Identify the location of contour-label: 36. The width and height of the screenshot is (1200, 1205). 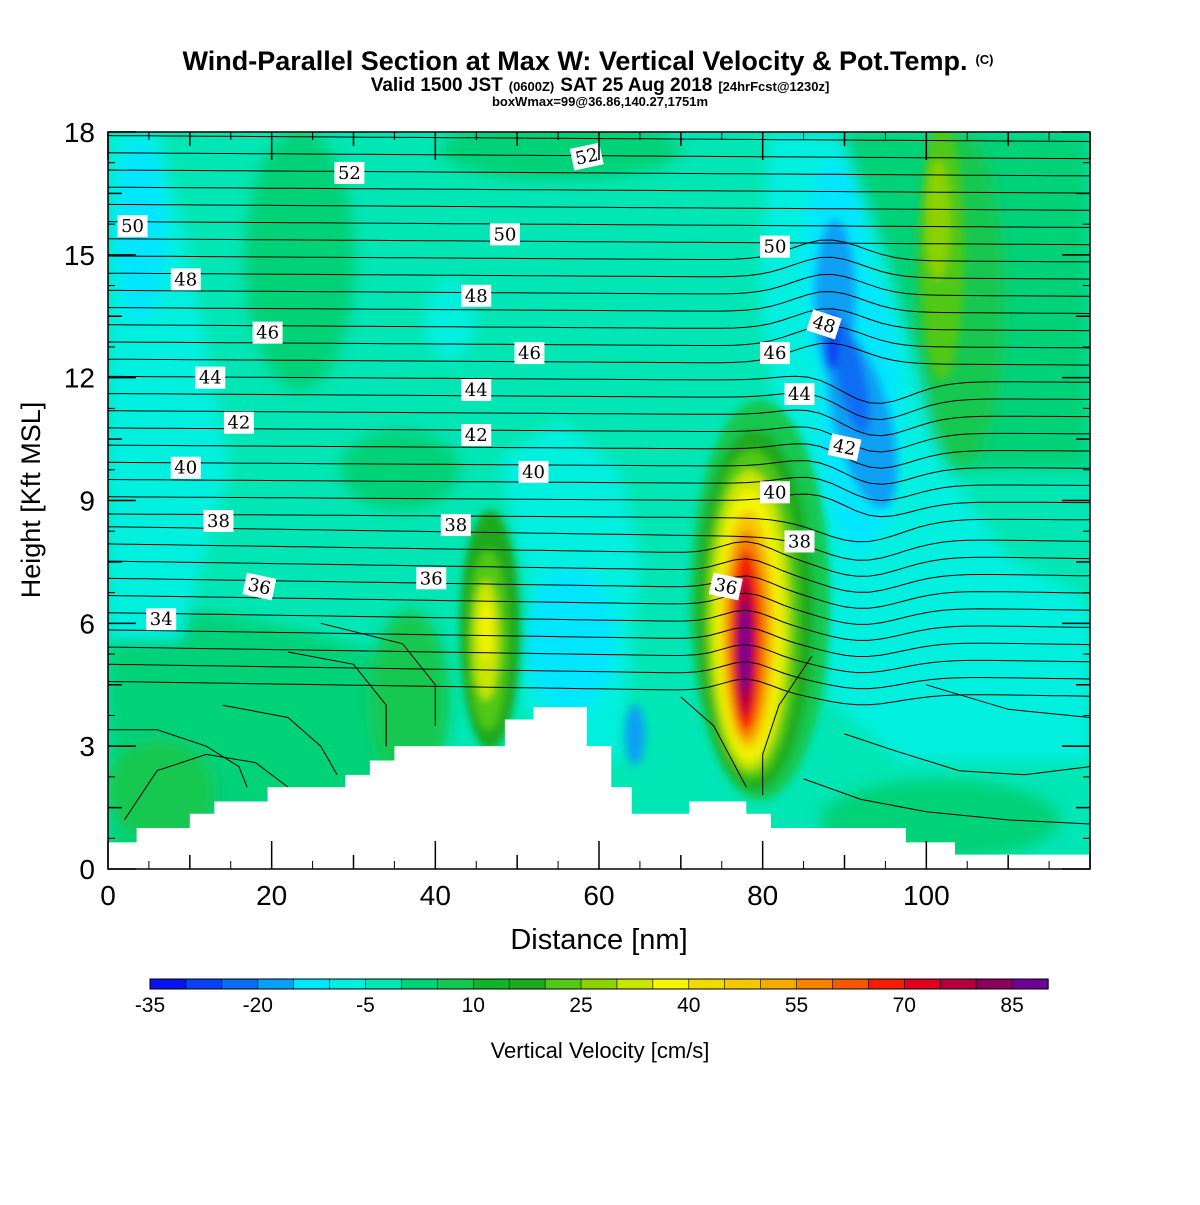
(259, 586).